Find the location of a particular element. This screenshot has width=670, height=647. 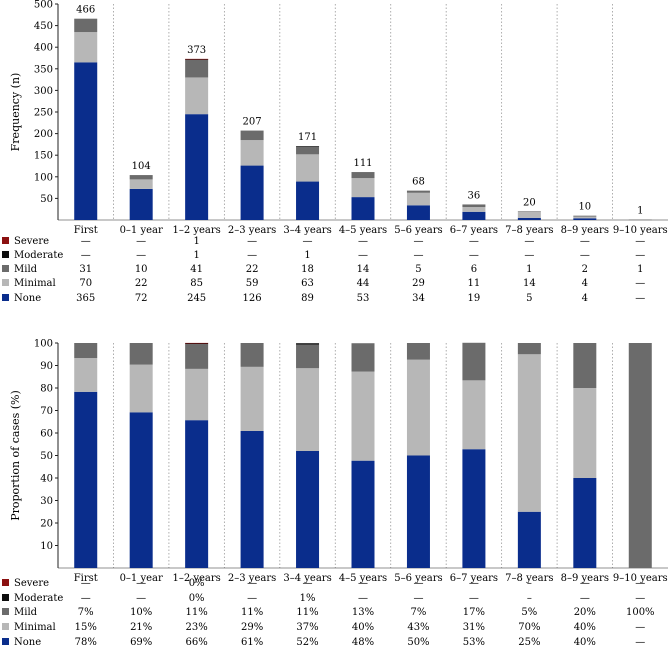

table-cell: 44 is located at coordinates (363, 283).